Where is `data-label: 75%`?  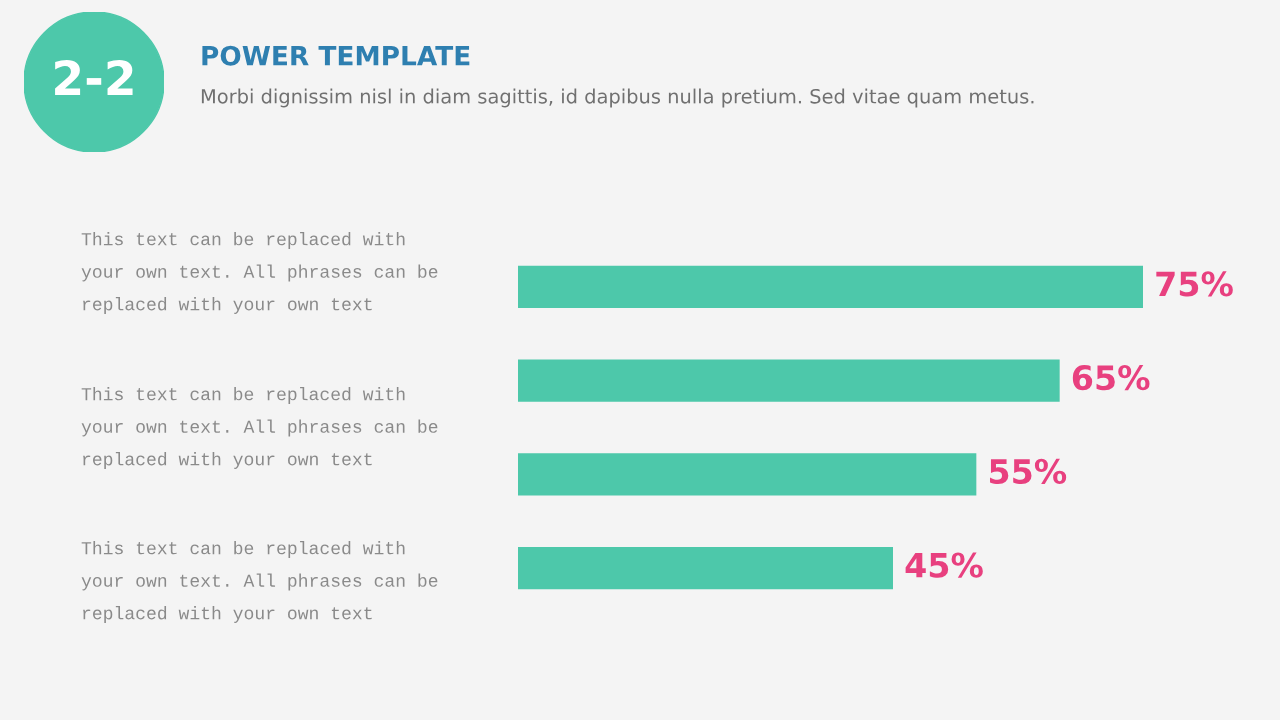 data-label: 75% is located at coordinates (1194, 284).